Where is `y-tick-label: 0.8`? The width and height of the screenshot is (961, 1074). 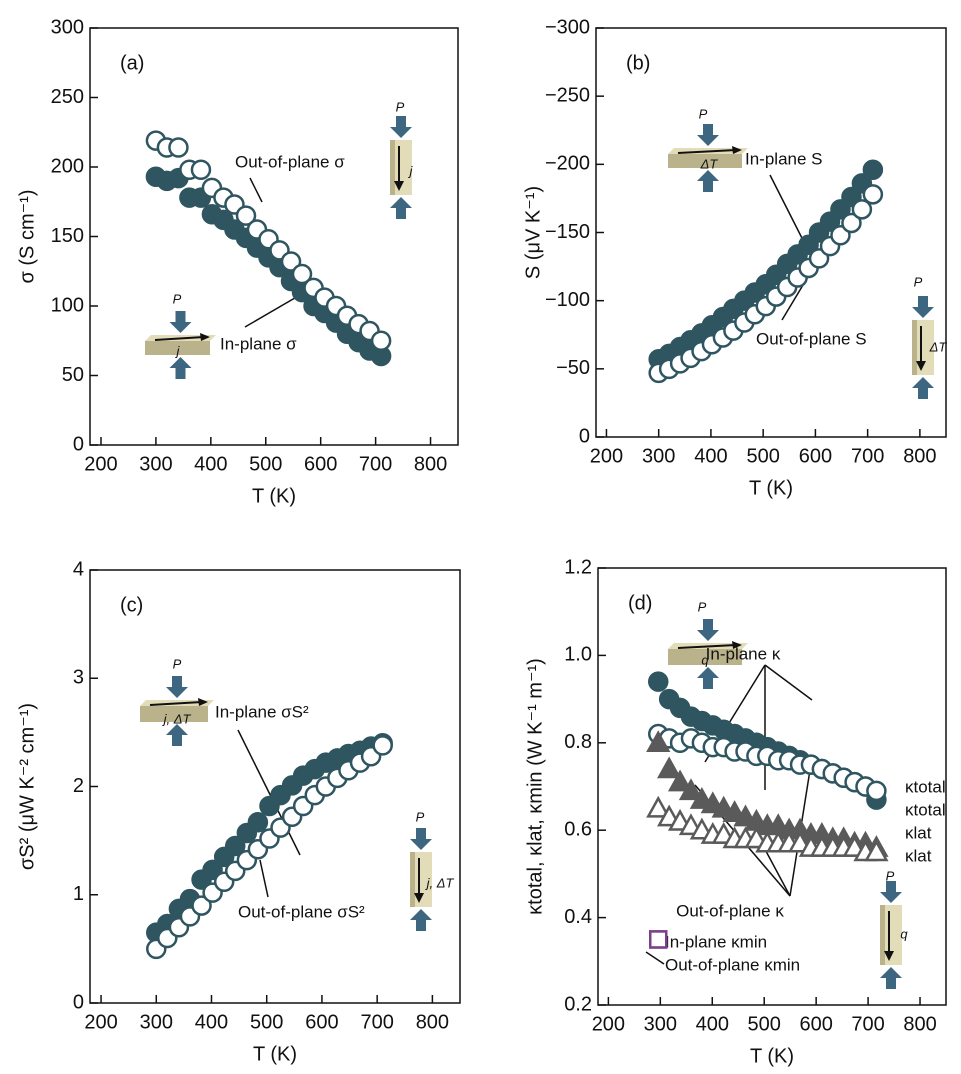
y-tick-label: 0.8 is located at coordinates (578, 742).